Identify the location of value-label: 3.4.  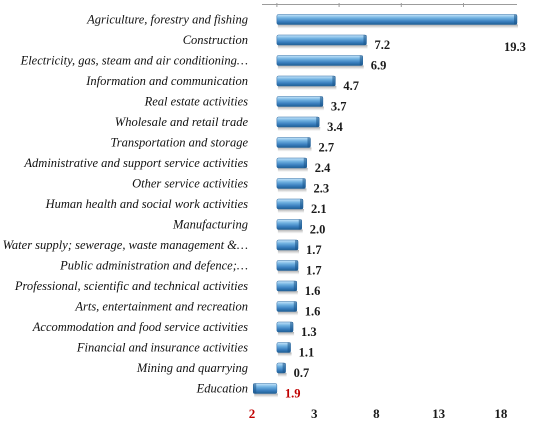
(335, 127).